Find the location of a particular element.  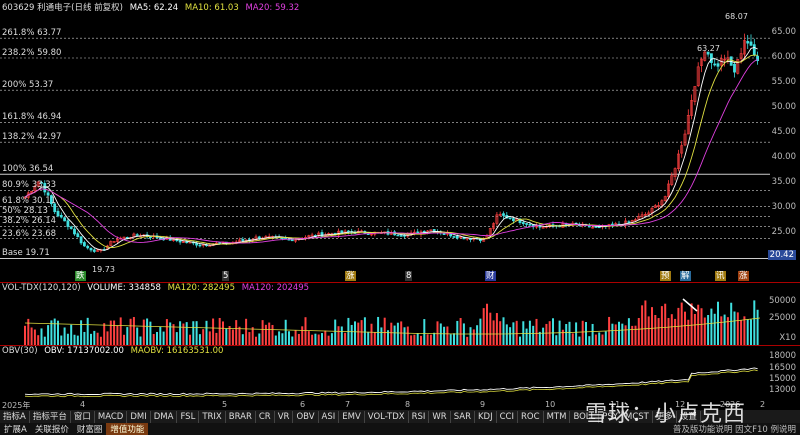

toolbar-item: CR is located at coordinates (265, 416).